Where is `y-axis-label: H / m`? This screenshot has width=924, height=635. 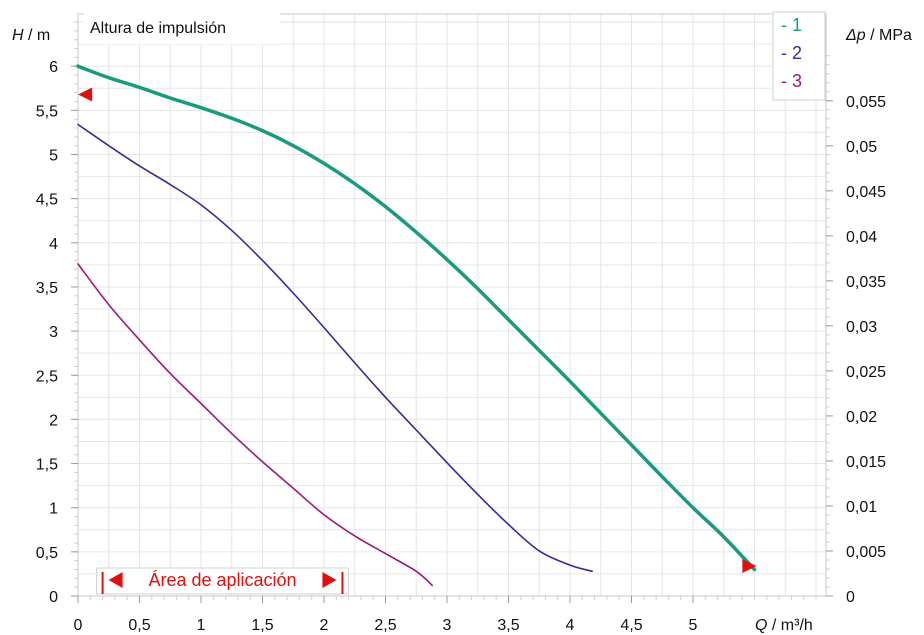 y-axis-label: H / m is located at coordinates (31, 35).